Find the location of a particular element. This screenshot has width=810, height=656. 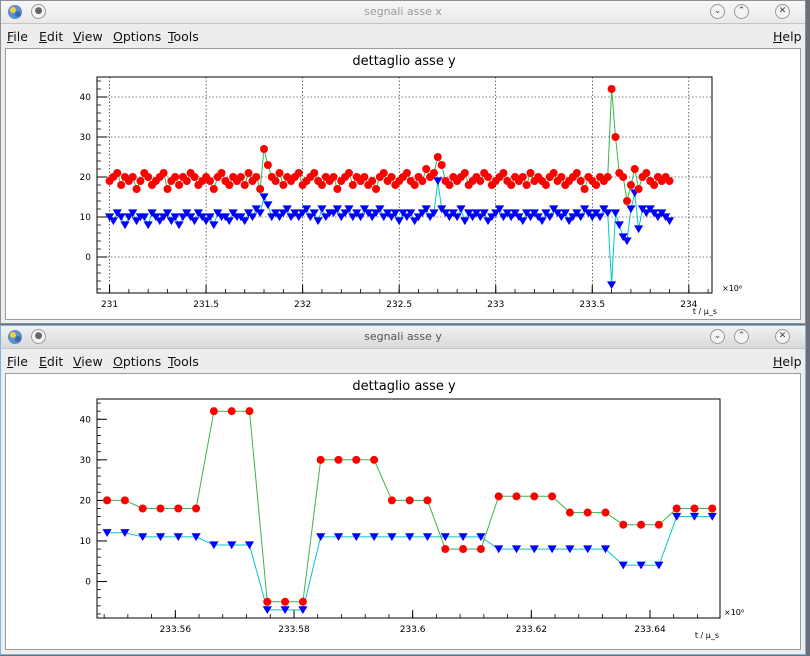

y-tick-label: 10 is located at coordinates (86, 542).